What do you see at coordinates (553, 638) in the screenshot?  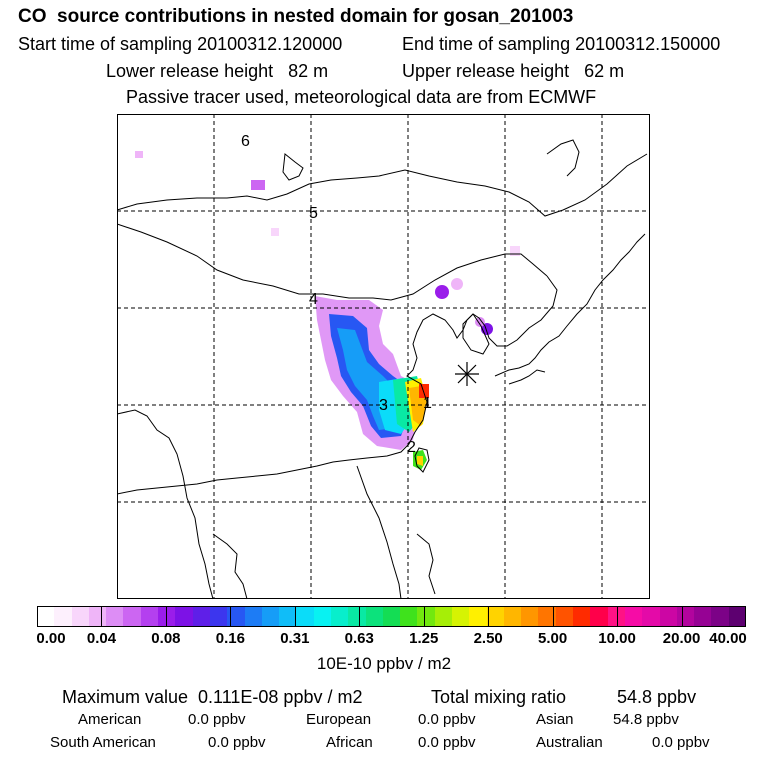 I see `colorbar-tick-label: 5.00` at bounding box center [553, 638].